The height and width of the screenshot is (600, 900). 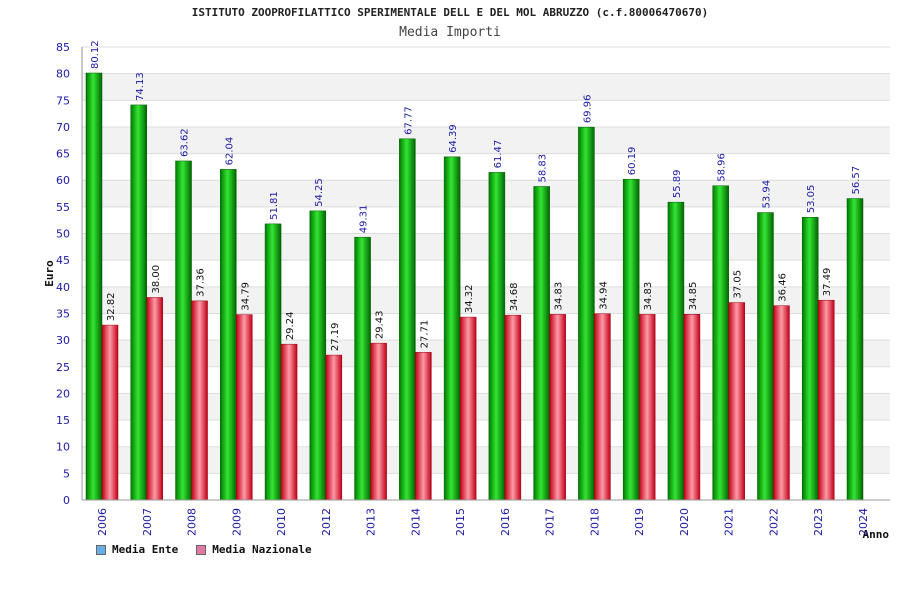 What do you see at coordinates (63, 313) in the screenshot?
I see `y-tick-label: 35` at bounding box center [63, 313].